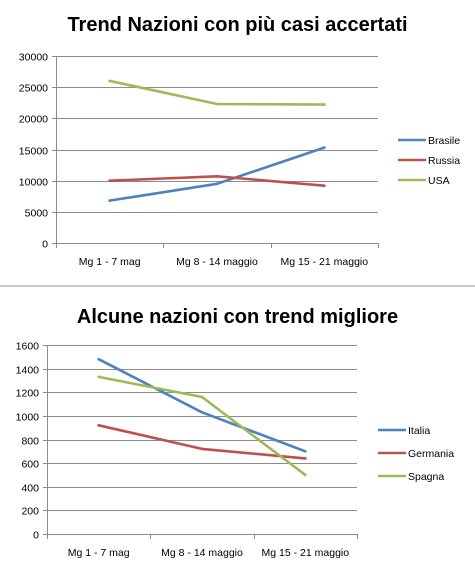  What do you see at coordinates (30, 465) in the screenshot?
I see `y-tick-label: 600` at bounding box center [30, 465].